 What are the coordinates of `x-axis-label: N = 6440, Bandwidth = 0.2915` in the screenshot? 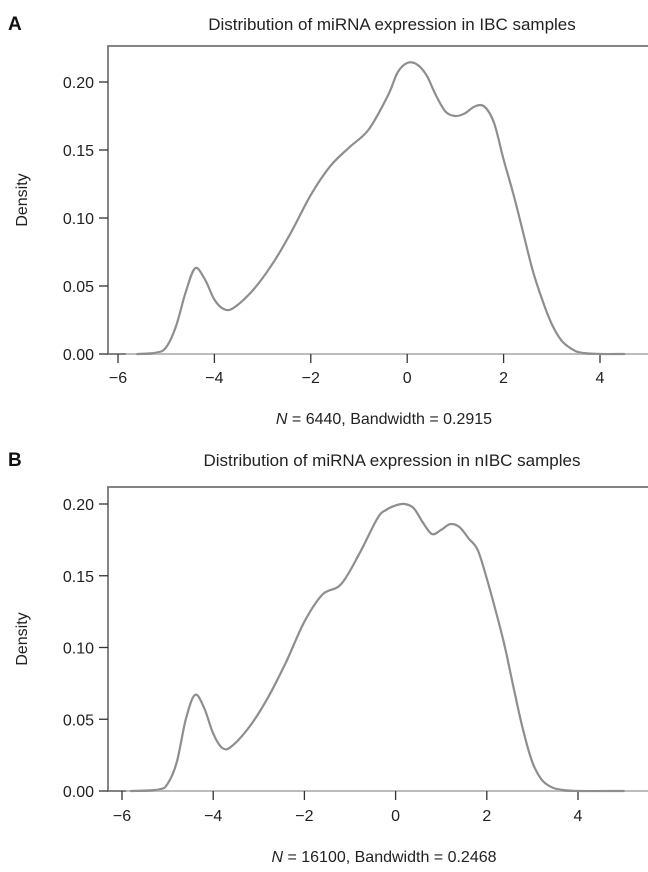 It's located at (384, 419).